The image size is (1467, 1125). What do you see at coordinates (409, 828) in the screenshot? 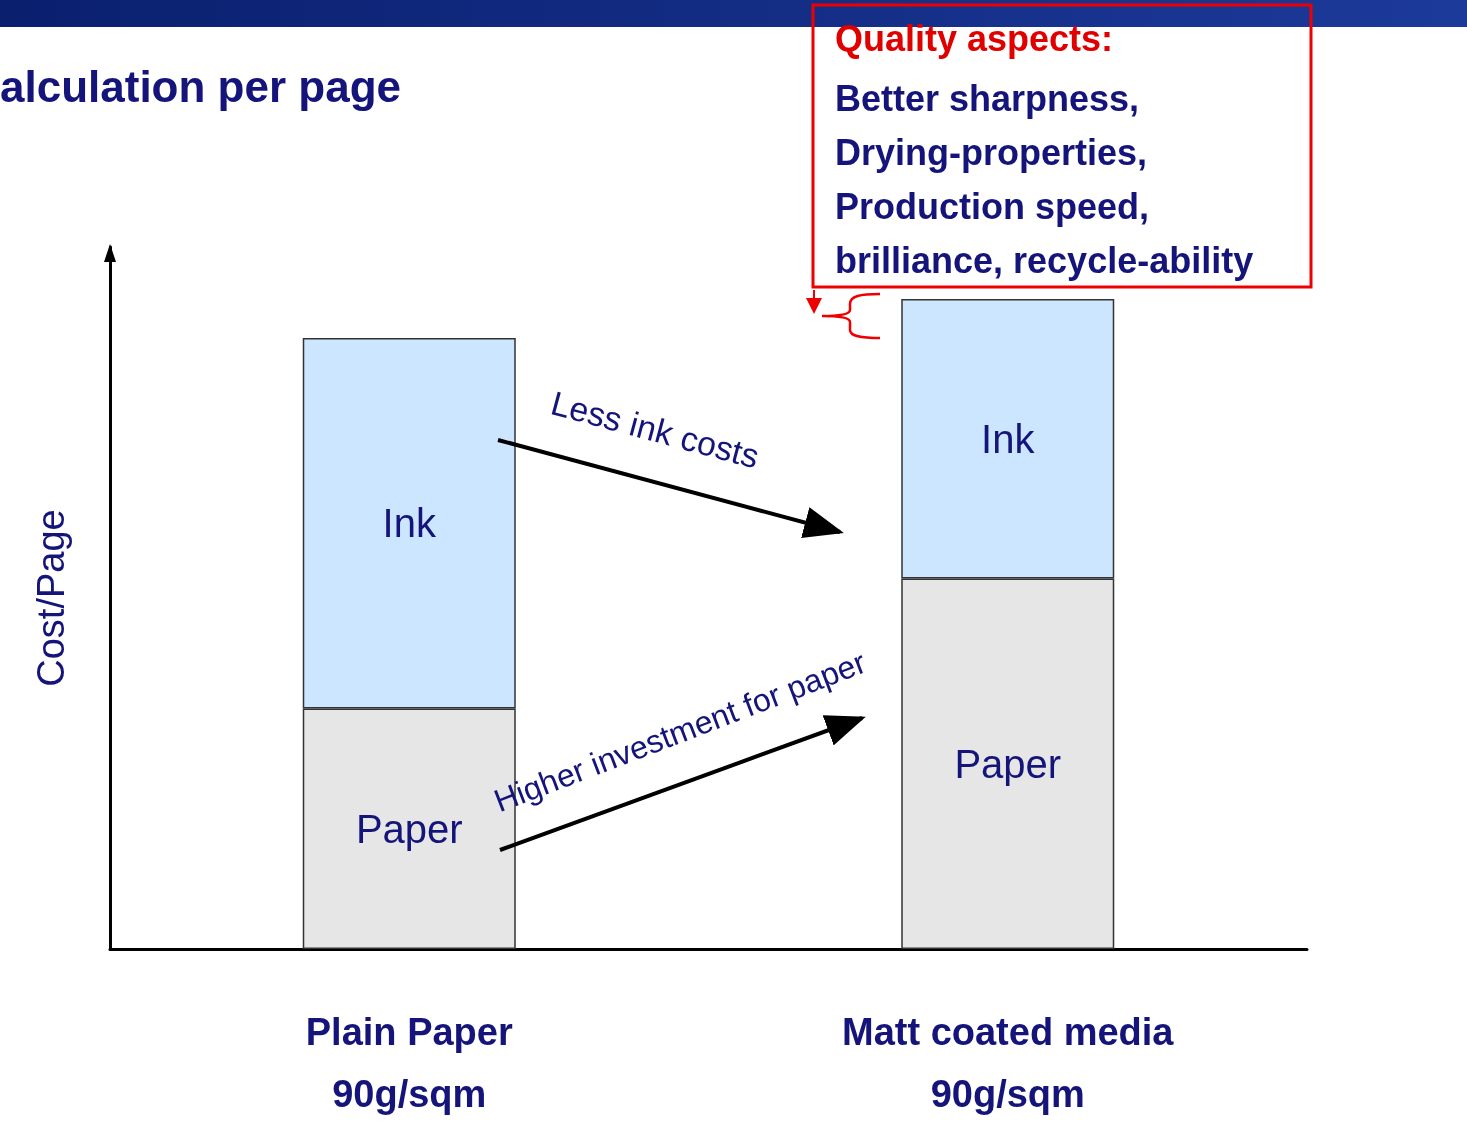
I see `text: Paper` at bounding box center [409, 828].